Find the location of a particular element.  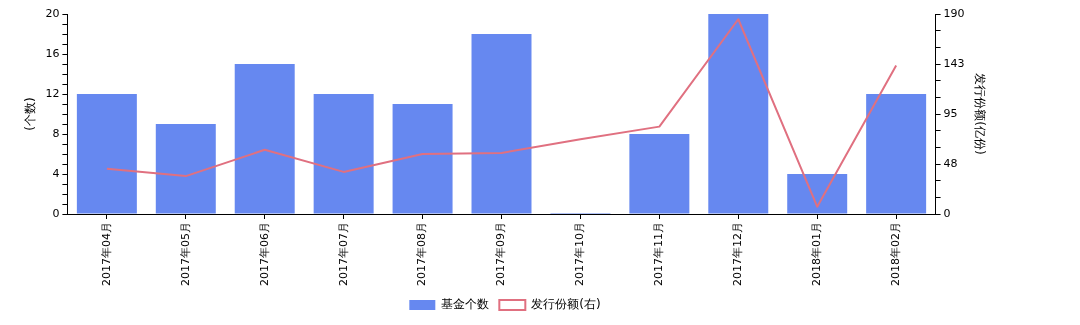

y-tick-label: 0 is located at coordinates (56, 213).